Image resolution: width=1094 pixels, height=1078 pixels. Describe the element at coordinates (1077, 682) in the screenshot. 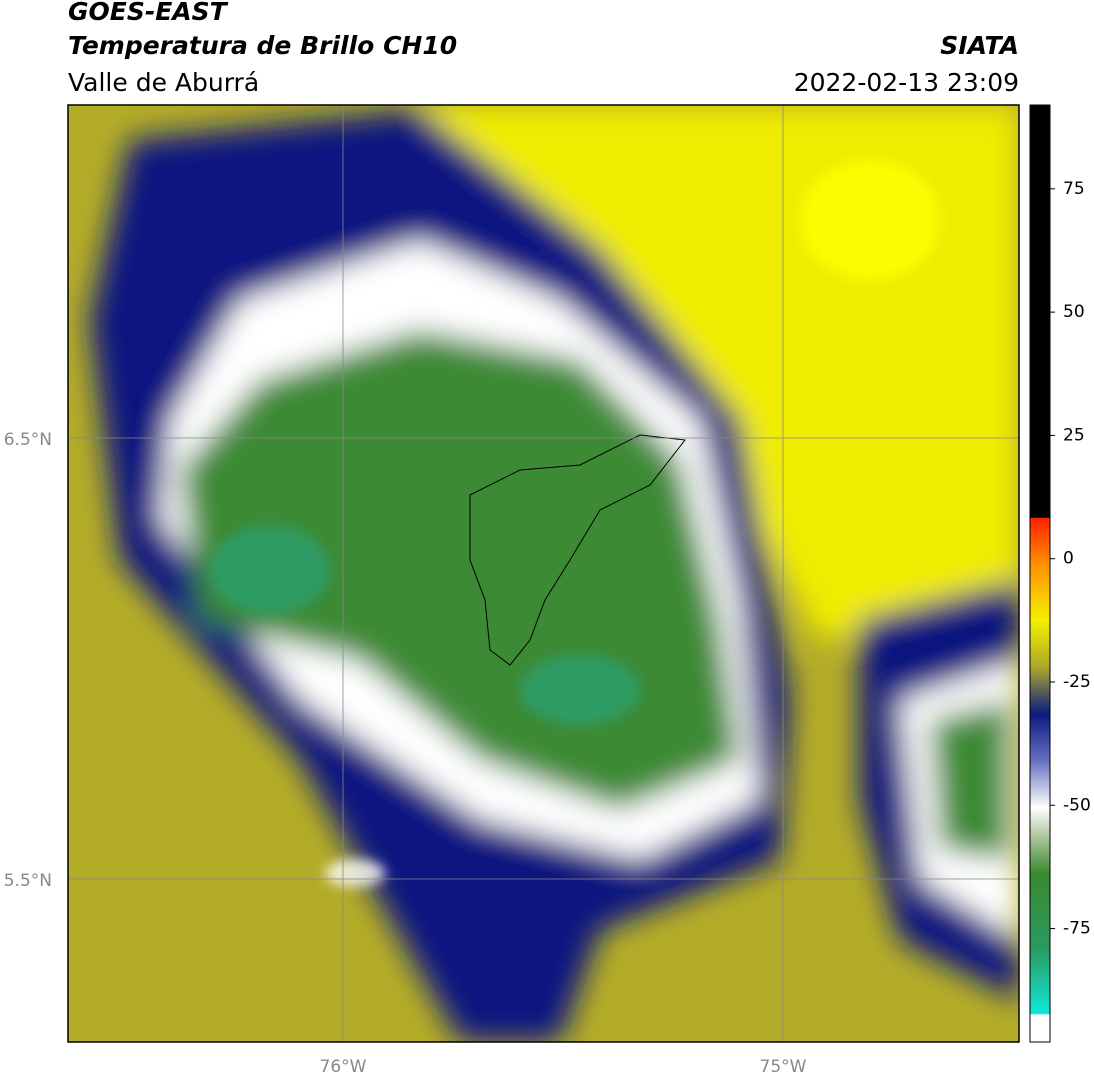

I see `colorbar-tick-label: -25` at that location.